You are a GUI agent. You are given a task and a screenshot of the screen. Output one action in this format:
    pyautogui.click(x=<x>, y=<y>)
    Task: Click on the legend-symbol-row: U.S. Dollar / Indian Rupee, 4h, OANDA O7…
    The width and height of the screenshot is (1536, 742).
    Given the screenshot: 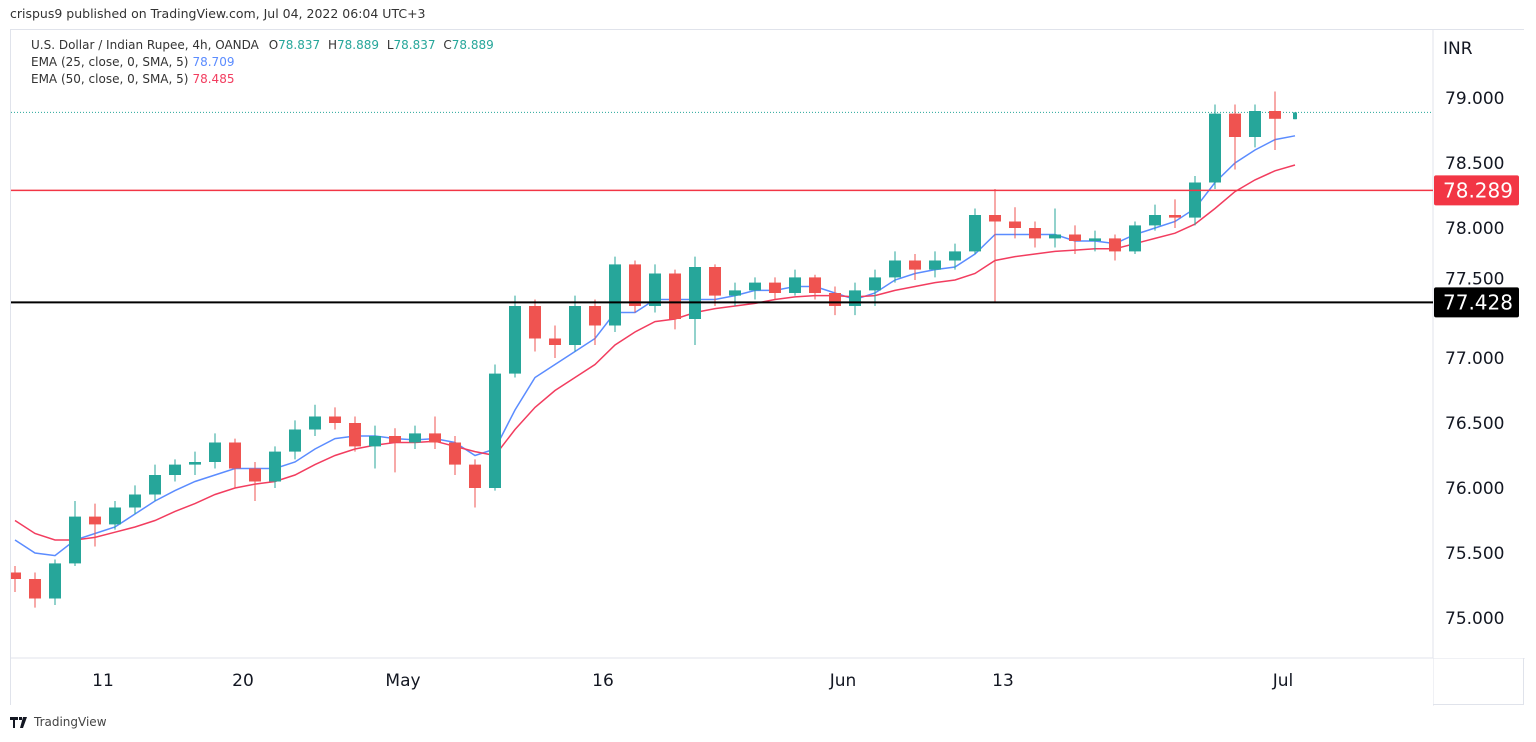 What is the action you would take?
    pyautogui.click(x=262, y=45)
    